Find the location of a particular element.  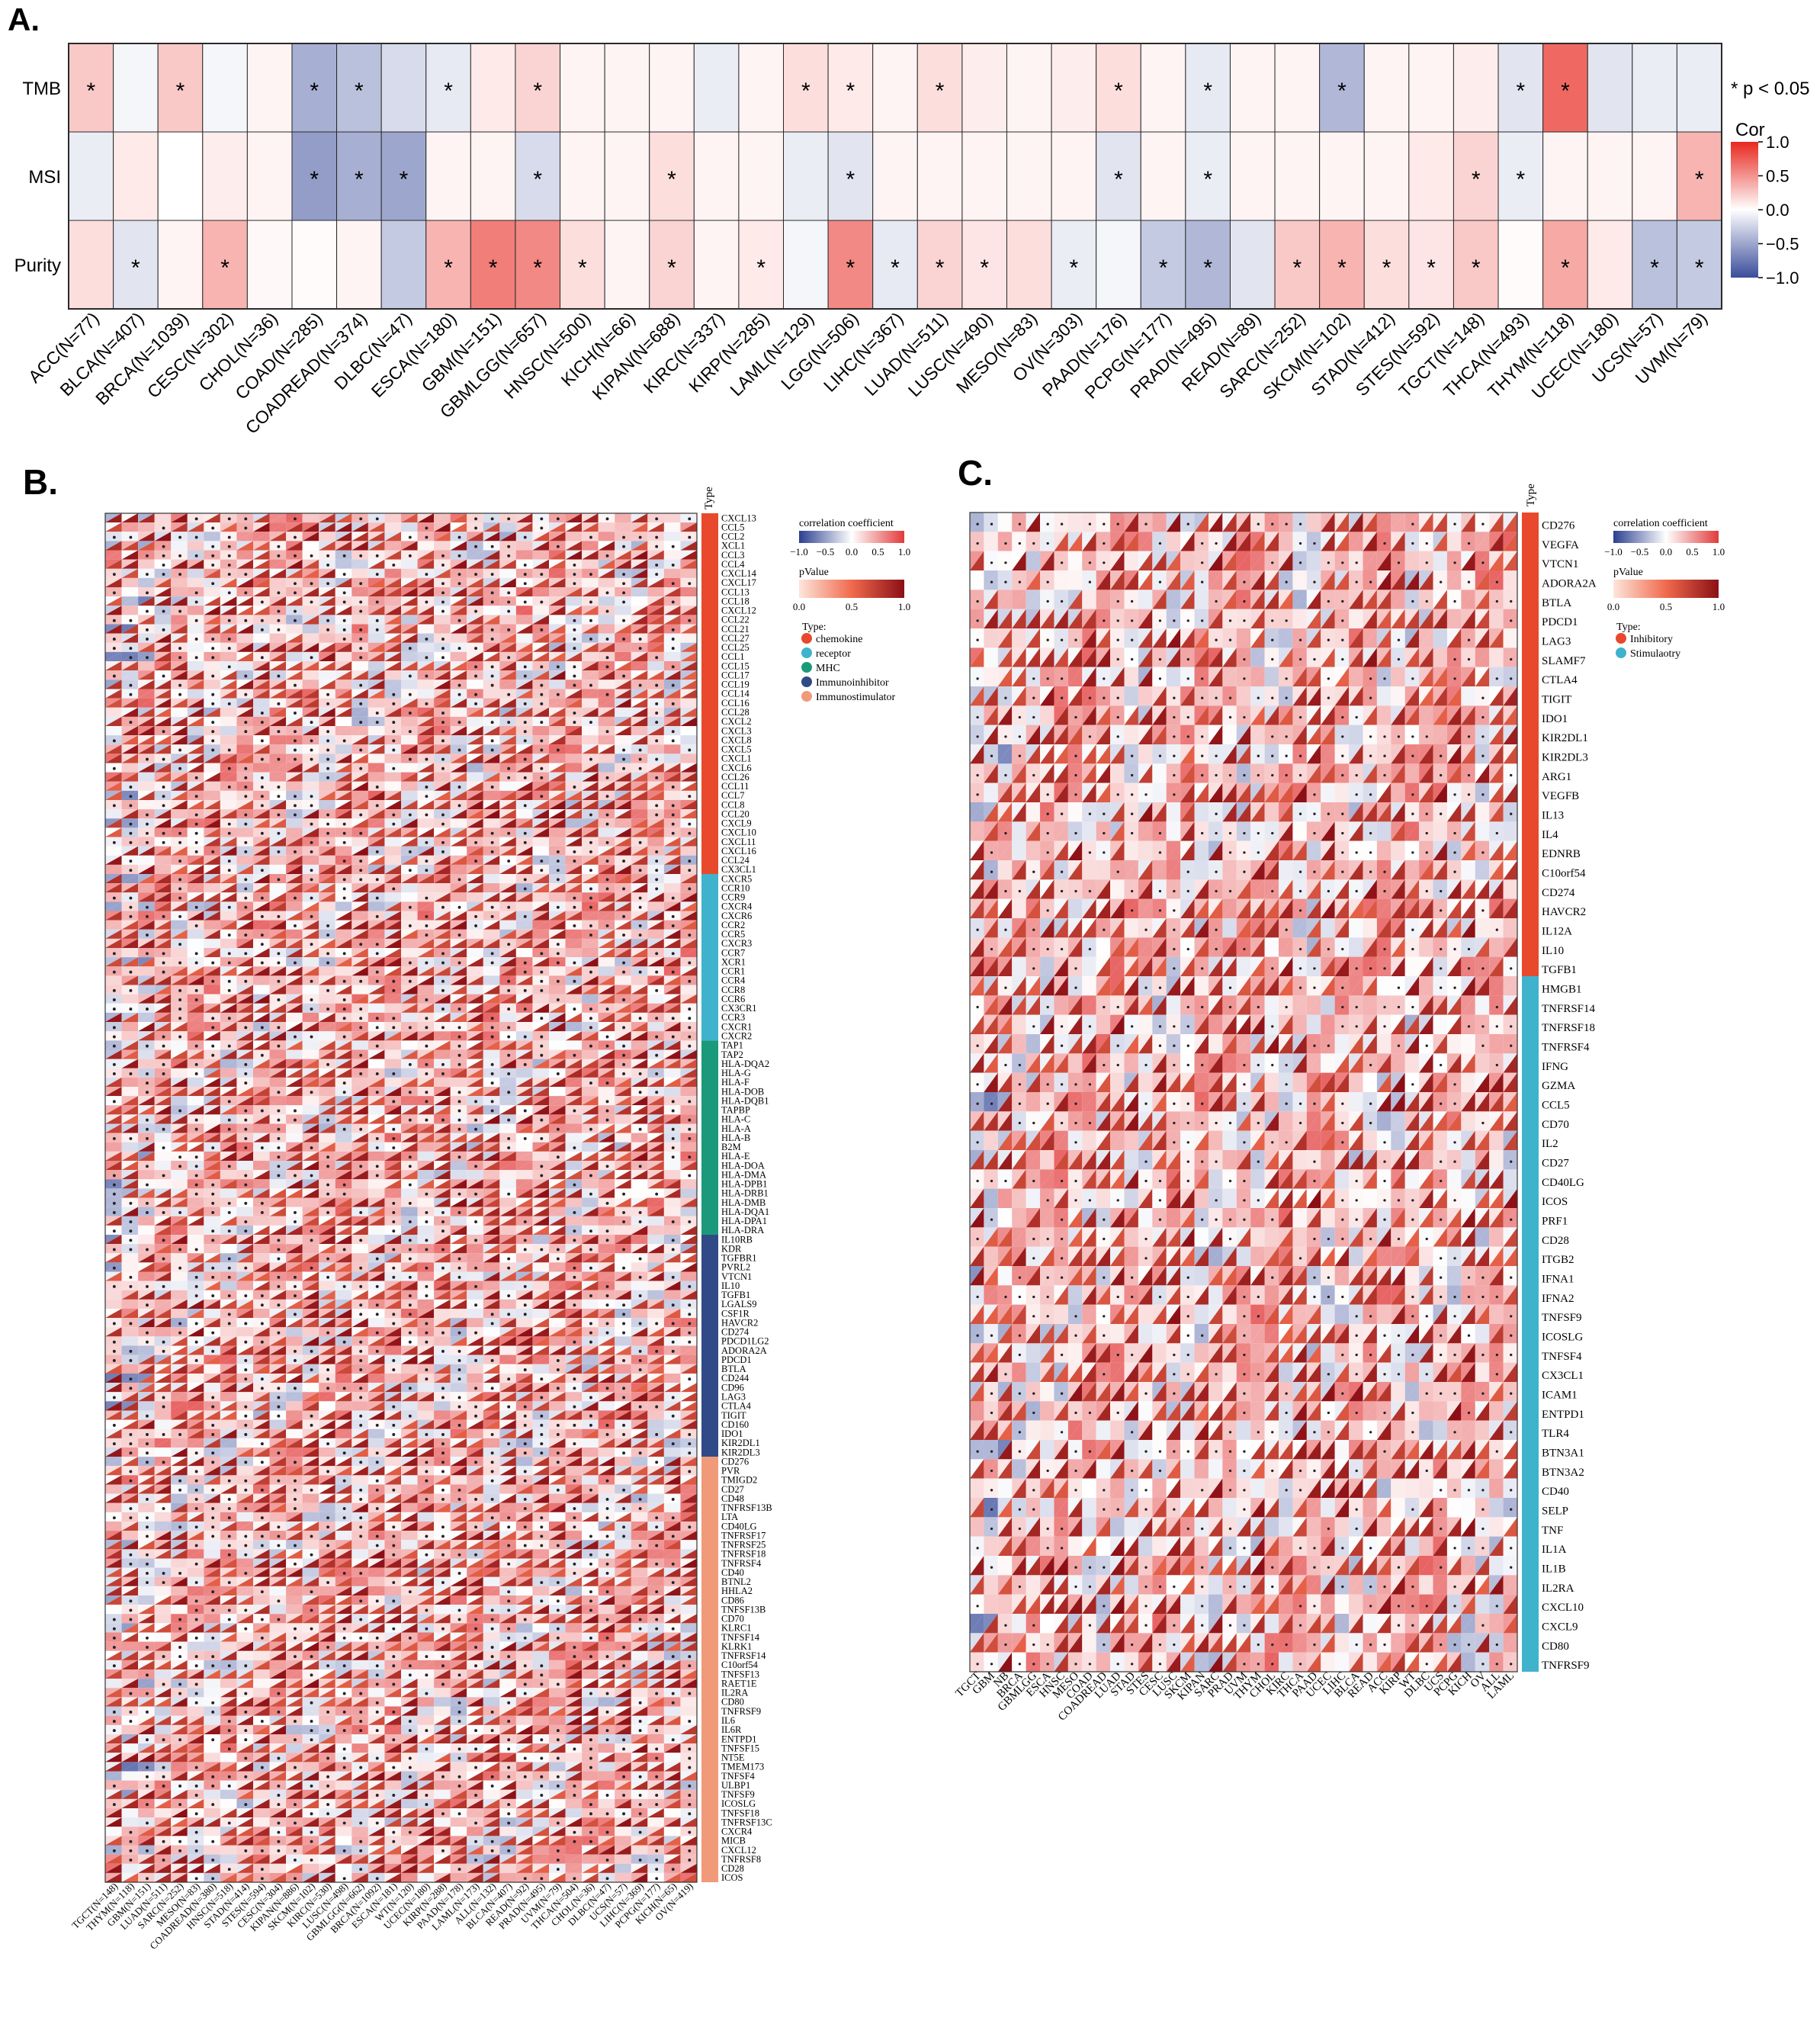

panel-a-frame is located at coordinates (895, 176).